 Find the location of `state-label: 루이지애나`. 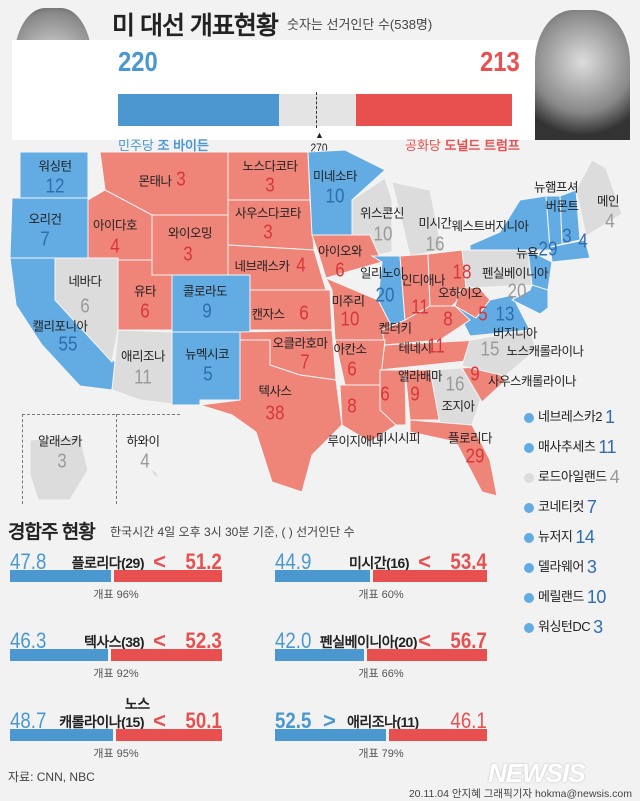

state-label: 루이지애나 is located at coordinates (355, 441).